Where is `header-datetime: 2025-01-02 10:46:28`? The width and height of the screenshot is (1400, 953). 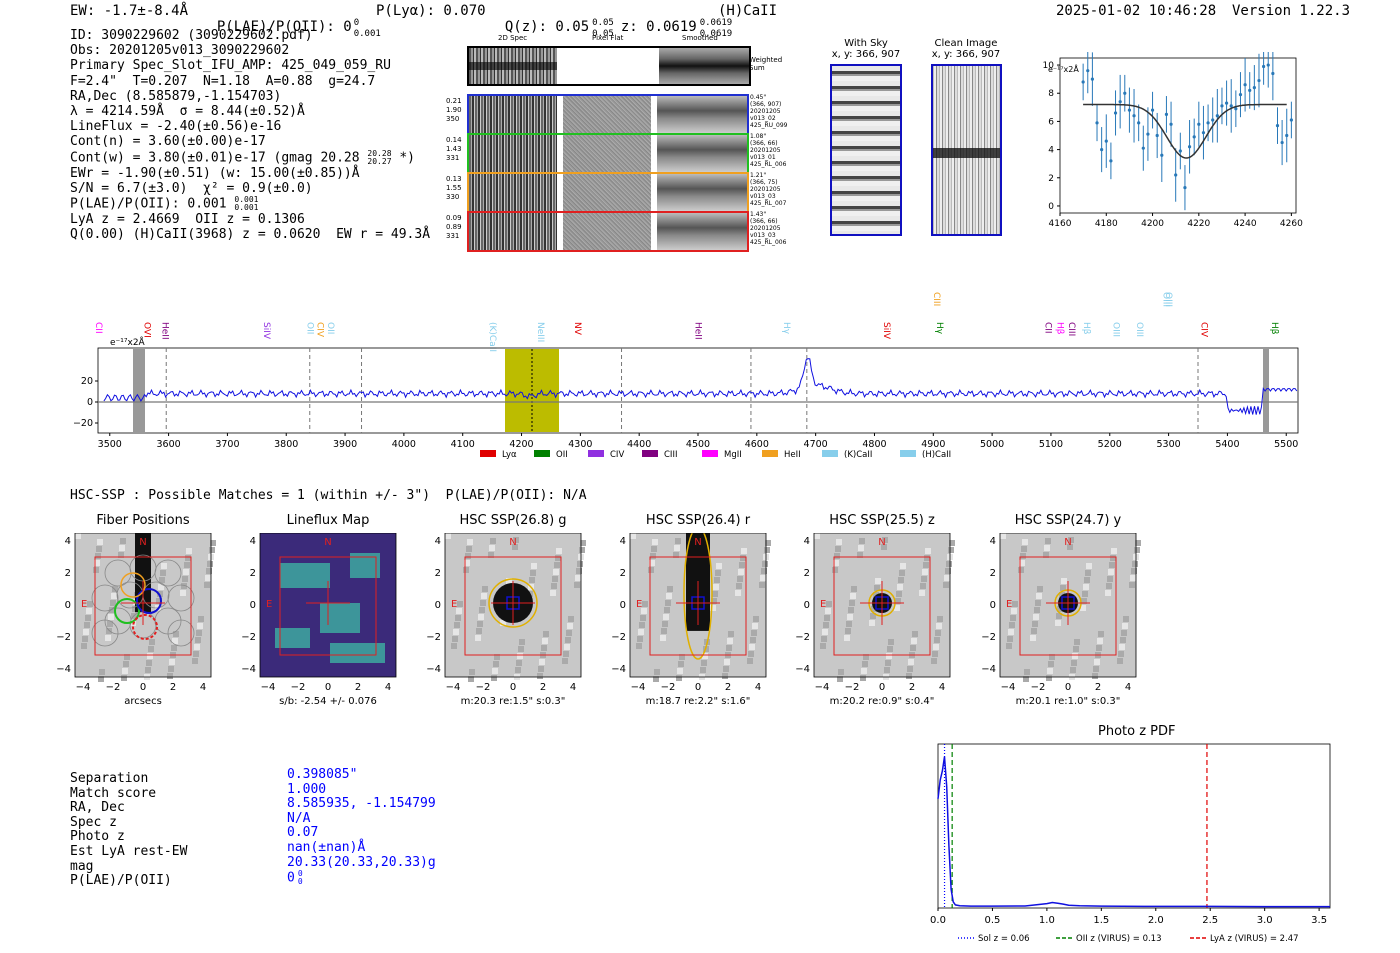
header-datetime: 2025-01-02 10:46:28 is located at coordinates (1136, 11).